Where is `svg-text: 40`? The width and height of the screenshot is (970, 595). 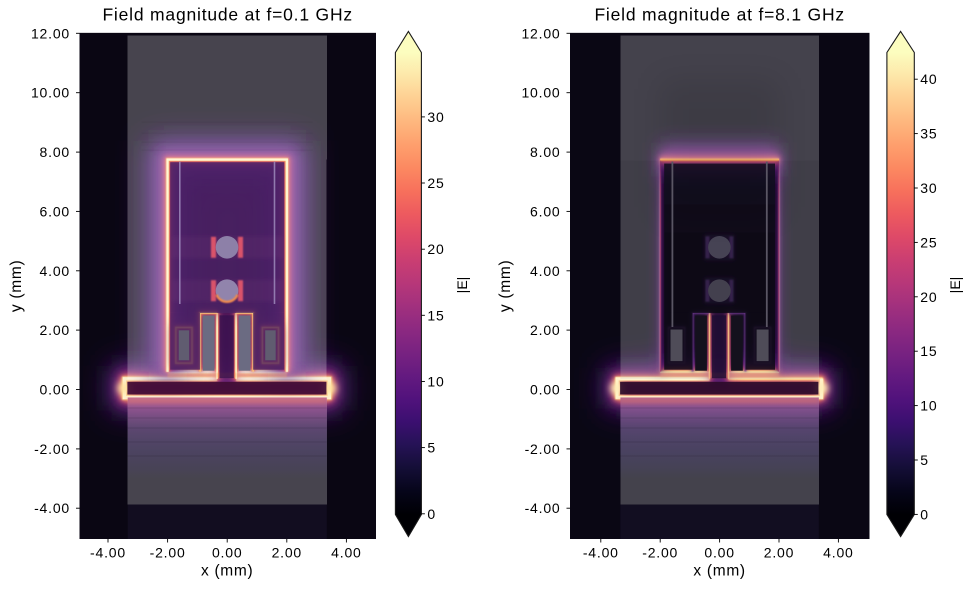
svg-text: 40 is located at coordinates (928, 79).